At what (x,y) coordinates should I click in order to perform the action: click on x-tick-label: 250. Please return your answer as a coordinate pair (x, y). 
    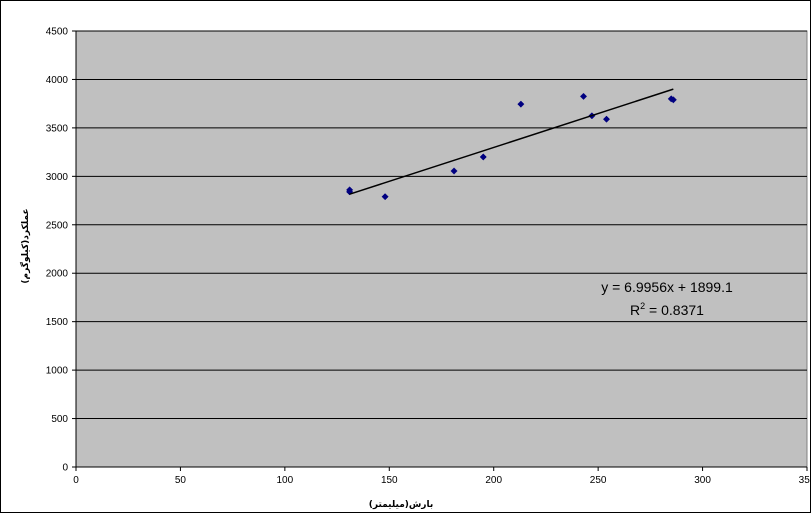
    Looking at the image, I should click on (598, 480).